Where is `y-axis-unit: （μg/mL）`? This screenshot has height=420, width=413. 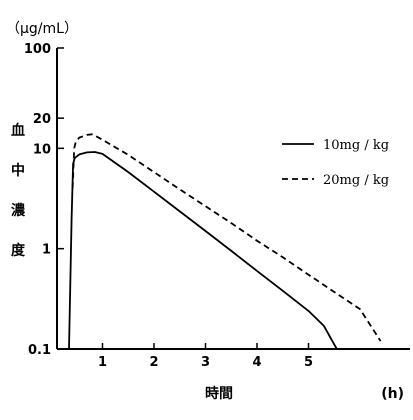 y-axis-unit: （μg/mL） is located at coordinates (42, 29).